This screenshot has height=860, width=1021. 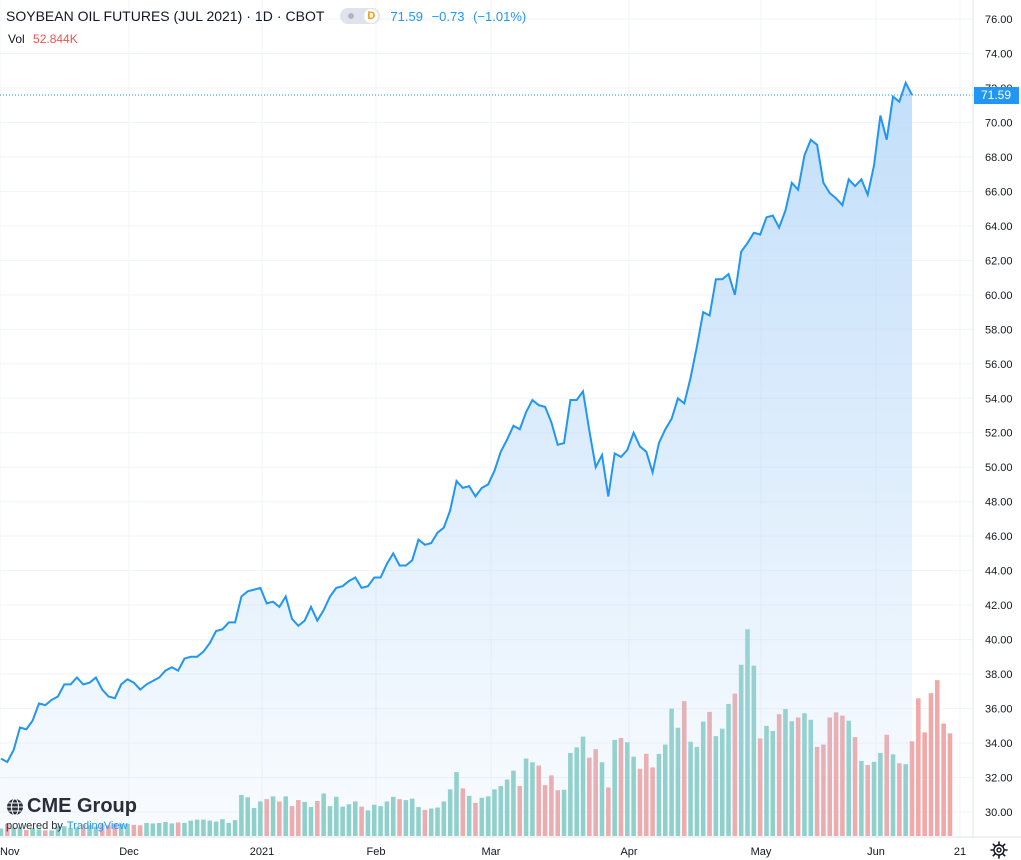 I want to click on y-tick-label: 66.00, so click(x=999, y=192).